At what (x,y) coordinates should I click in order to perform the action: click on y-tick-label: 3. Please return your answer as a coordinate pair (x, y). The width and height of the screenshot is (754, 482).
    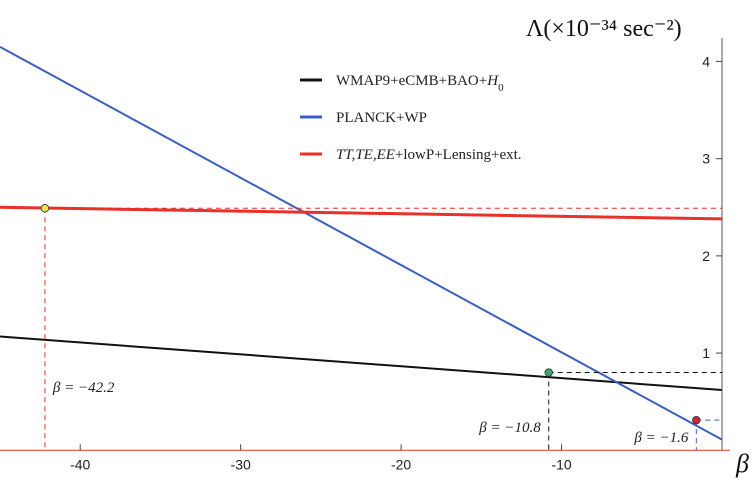
    Looking at the image, I should click on (706, 159).